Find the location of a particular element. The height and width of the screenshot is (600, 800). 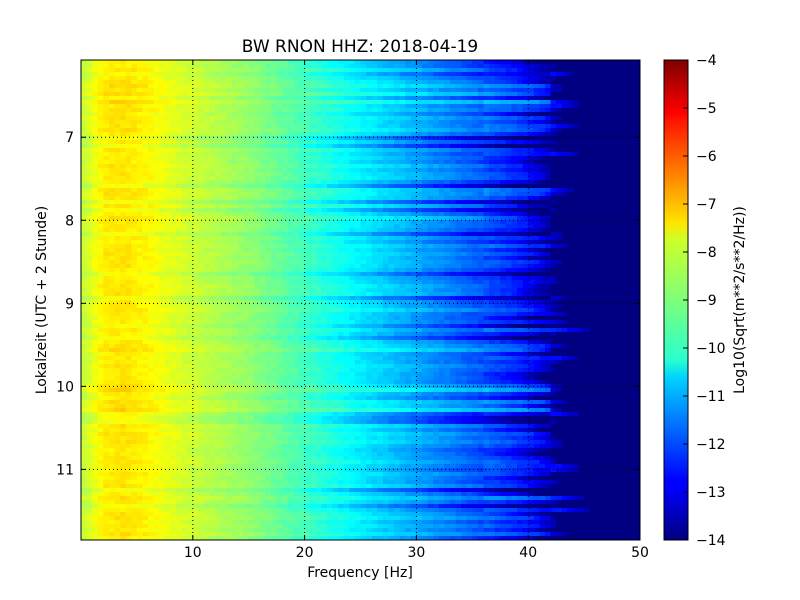

chart-title: BW RNON HHZ: 2018-04-19 is located at coordinates (360, 47).